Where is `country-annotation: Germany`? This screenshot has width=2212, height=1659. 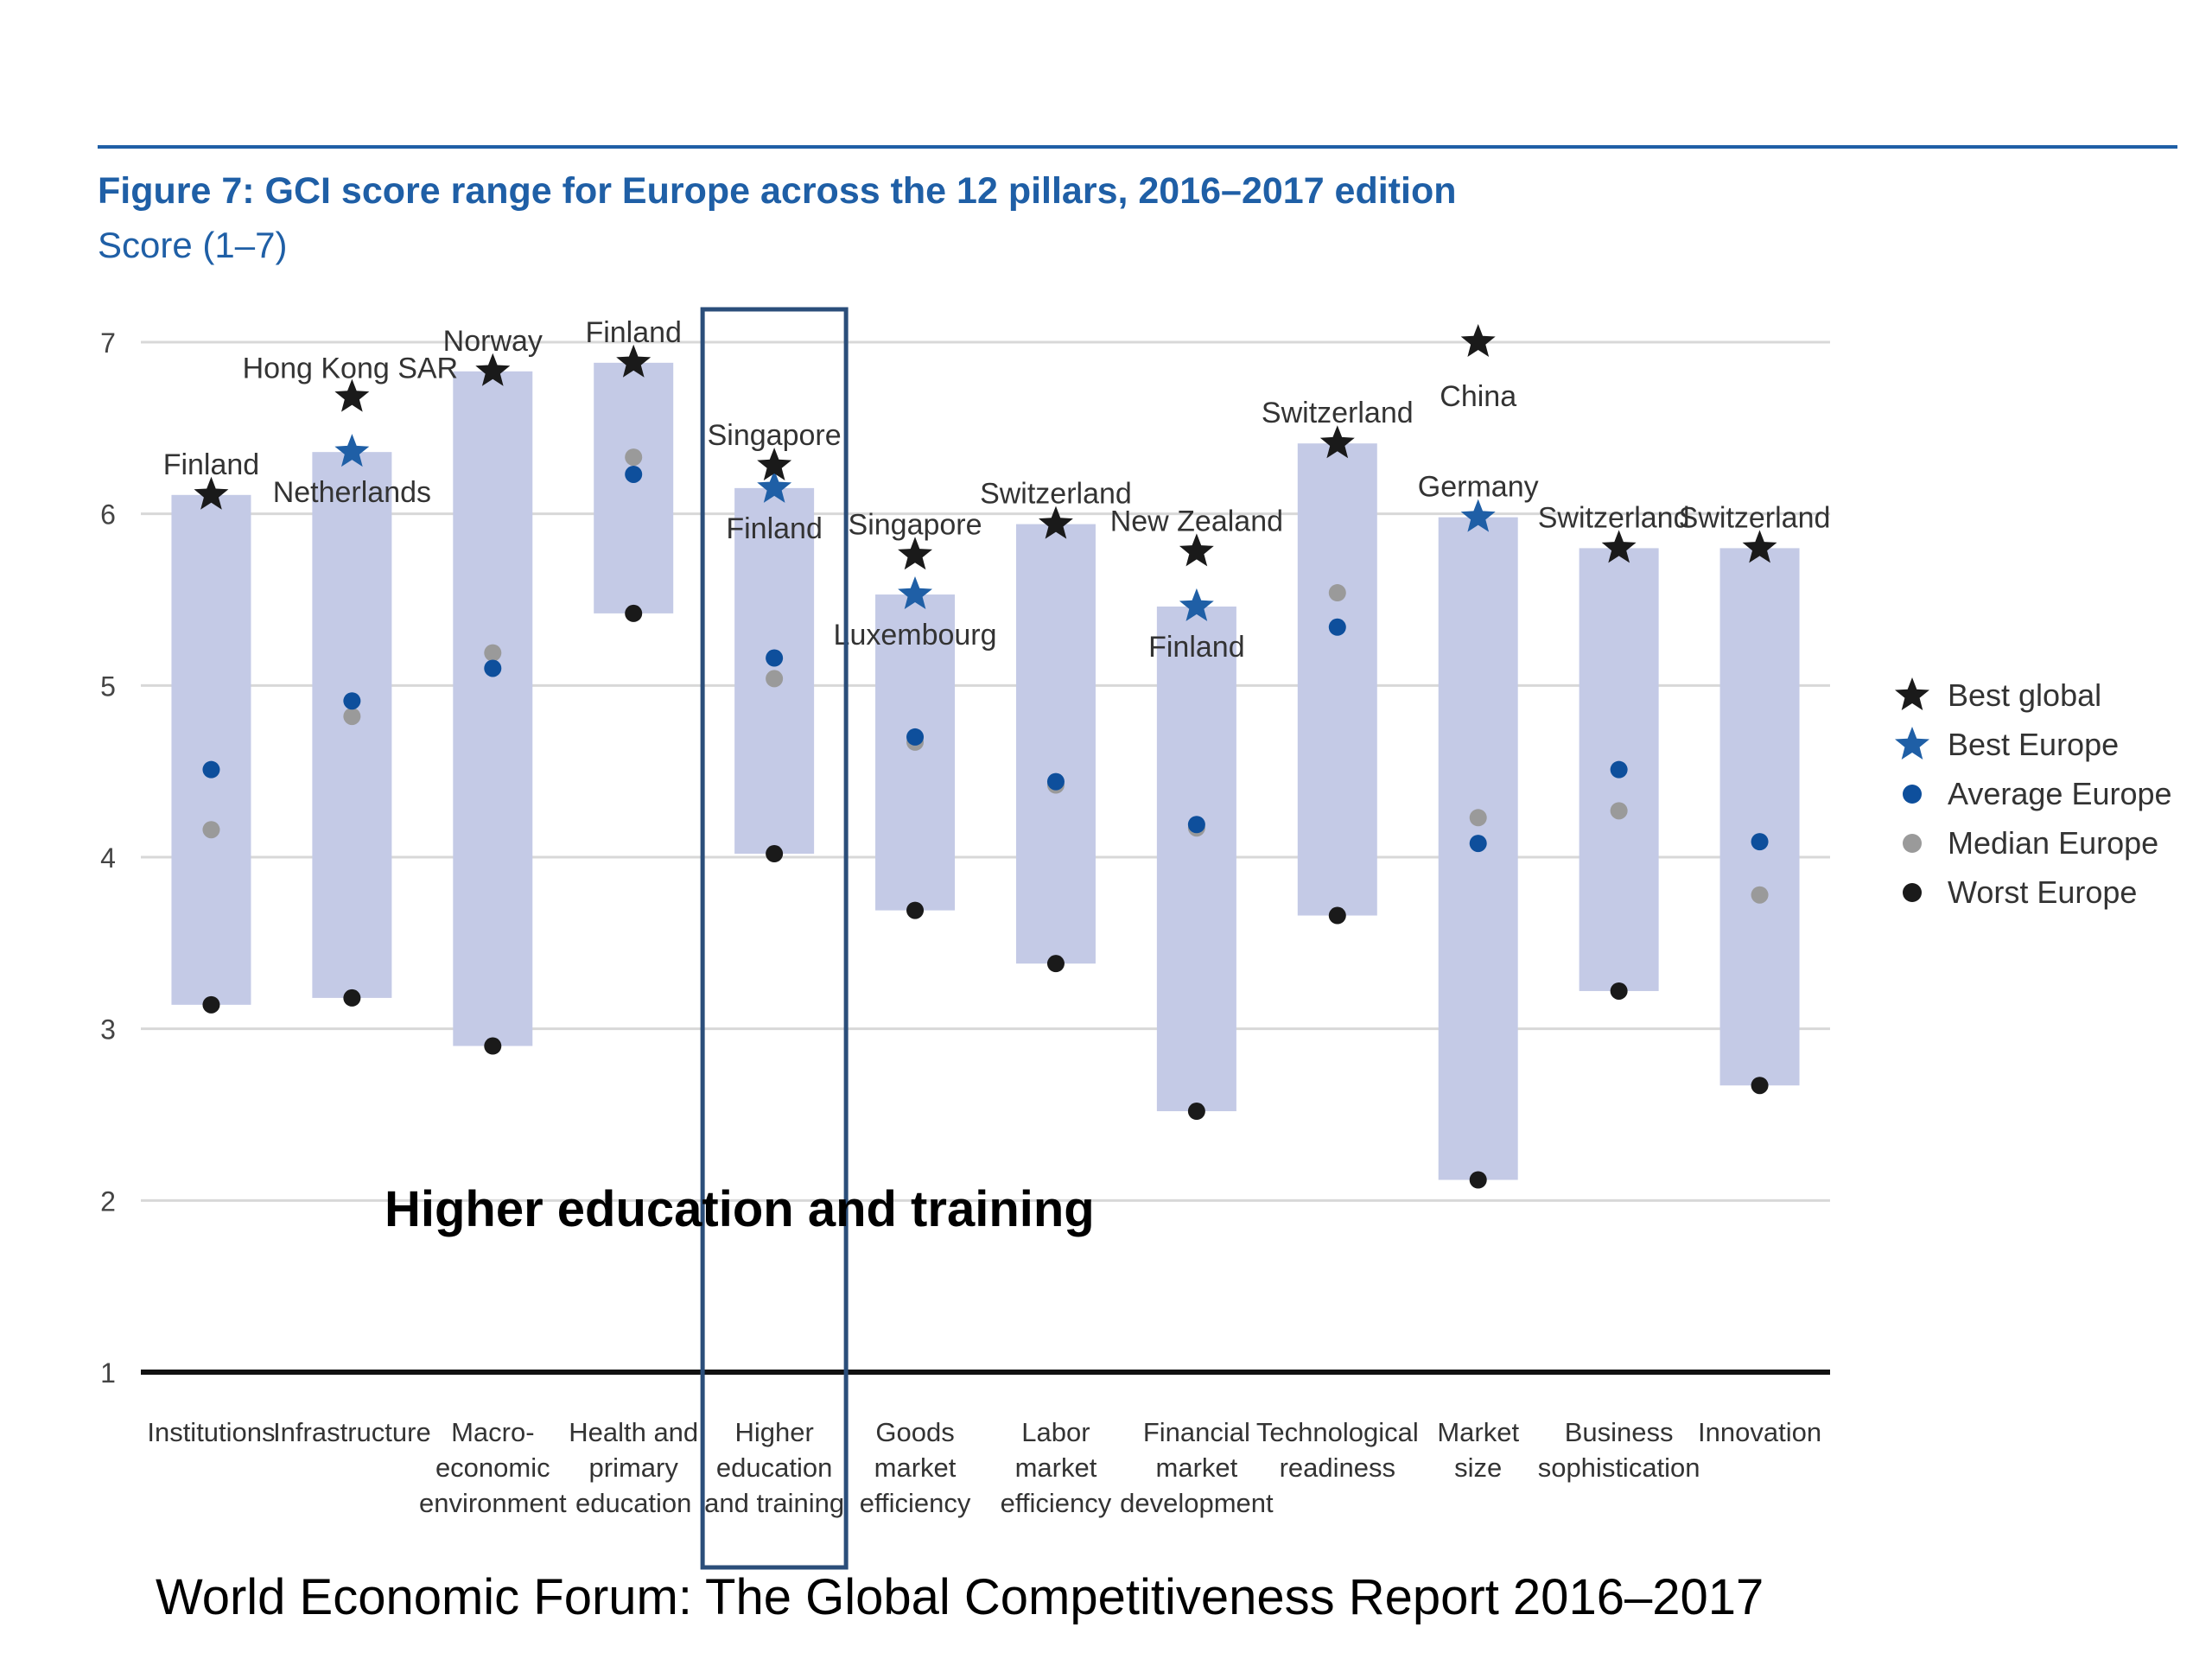 country-annotation: Germany is located at coordinates (1478, 487).